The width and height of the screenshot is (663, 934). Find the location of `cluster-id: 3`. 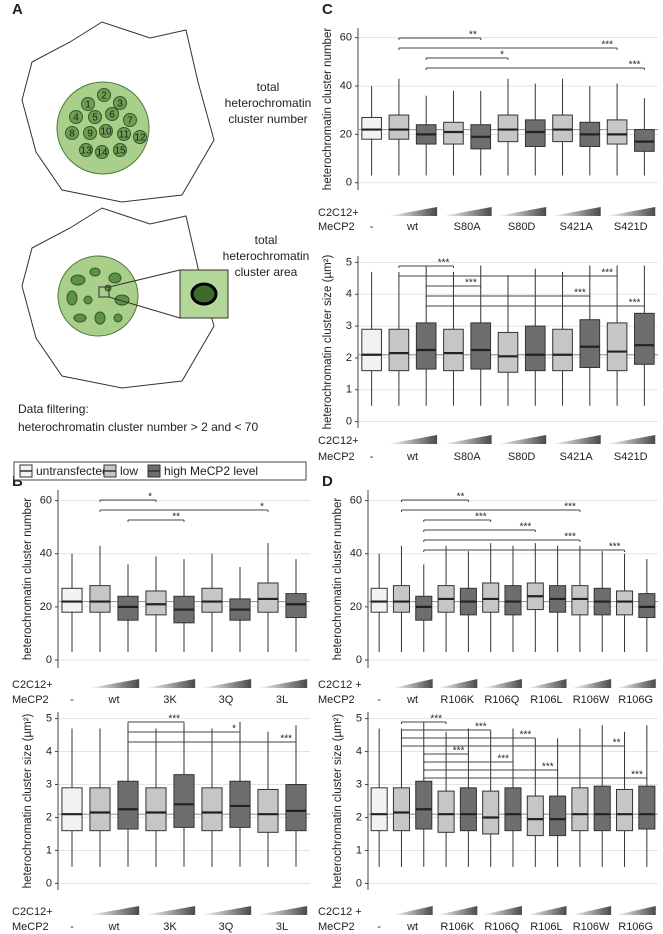

cluster-id: 3 is located at coordinates (120, 104).